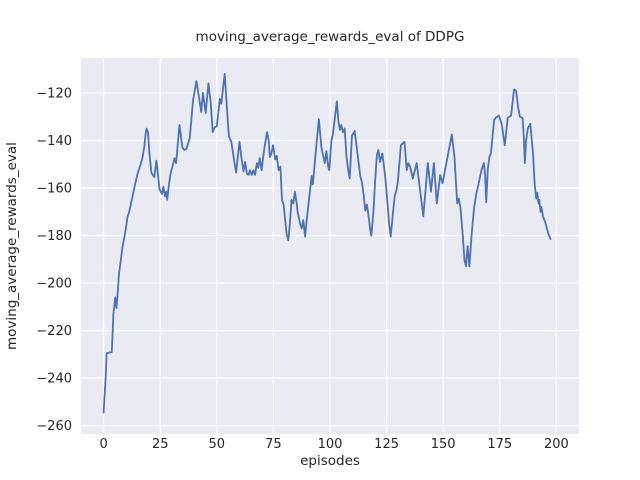  Describe the element at coordinates (54, 93) in the screenshot. I see `y-tick-label: −120` at that location.